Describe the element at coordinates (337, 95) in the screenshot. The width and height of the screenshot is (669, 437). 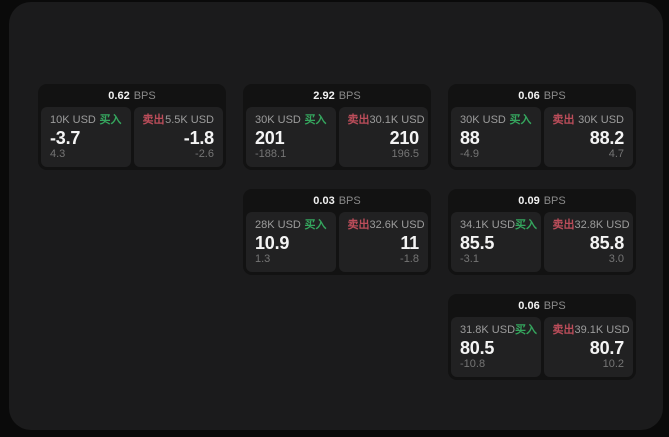
I see `bps-header: 2.92 BPS` at that location.